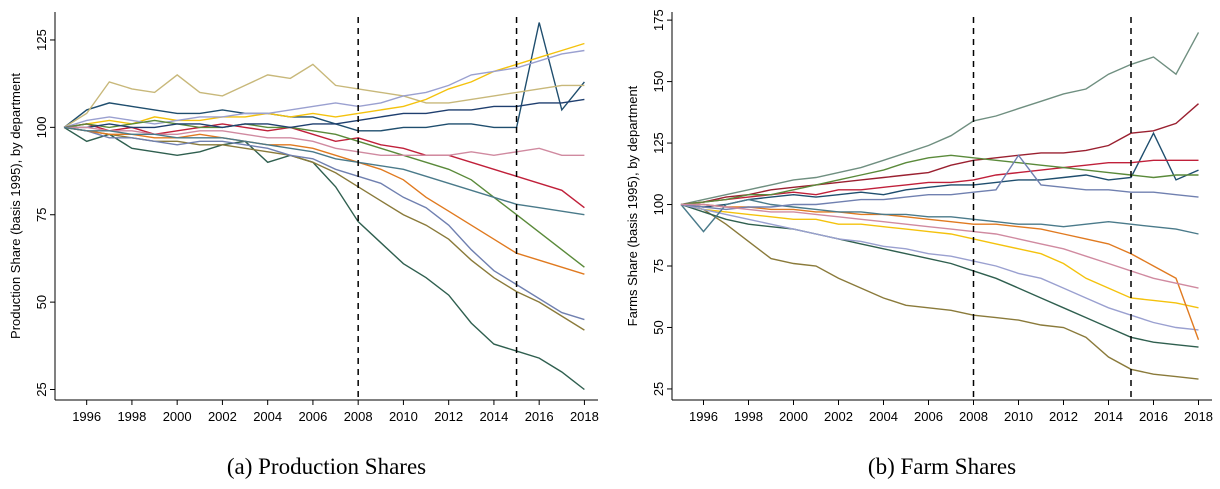 This screenshot has height=489, width=1220. What do you see at coordinates (326, 466) in the screenshot?
I see `caption: (a) Production Shares` at bounding box center [326, 466].